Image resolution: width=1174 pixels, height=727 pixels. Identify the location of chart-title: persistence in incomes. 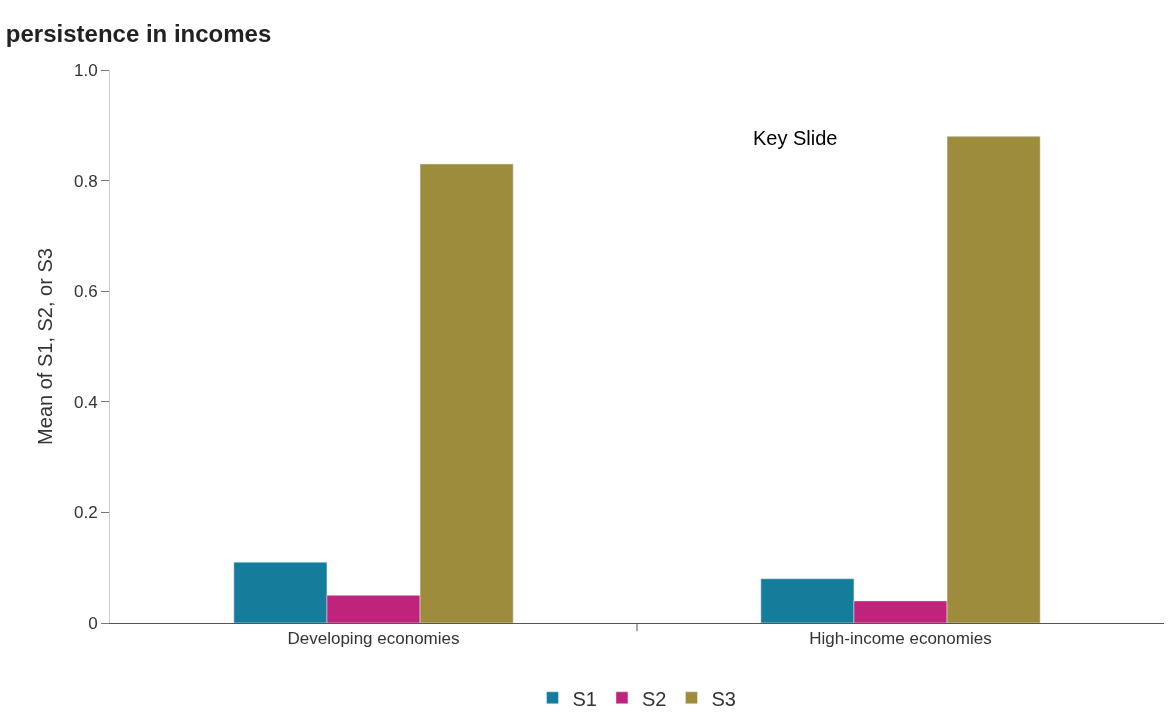
(138, 34).